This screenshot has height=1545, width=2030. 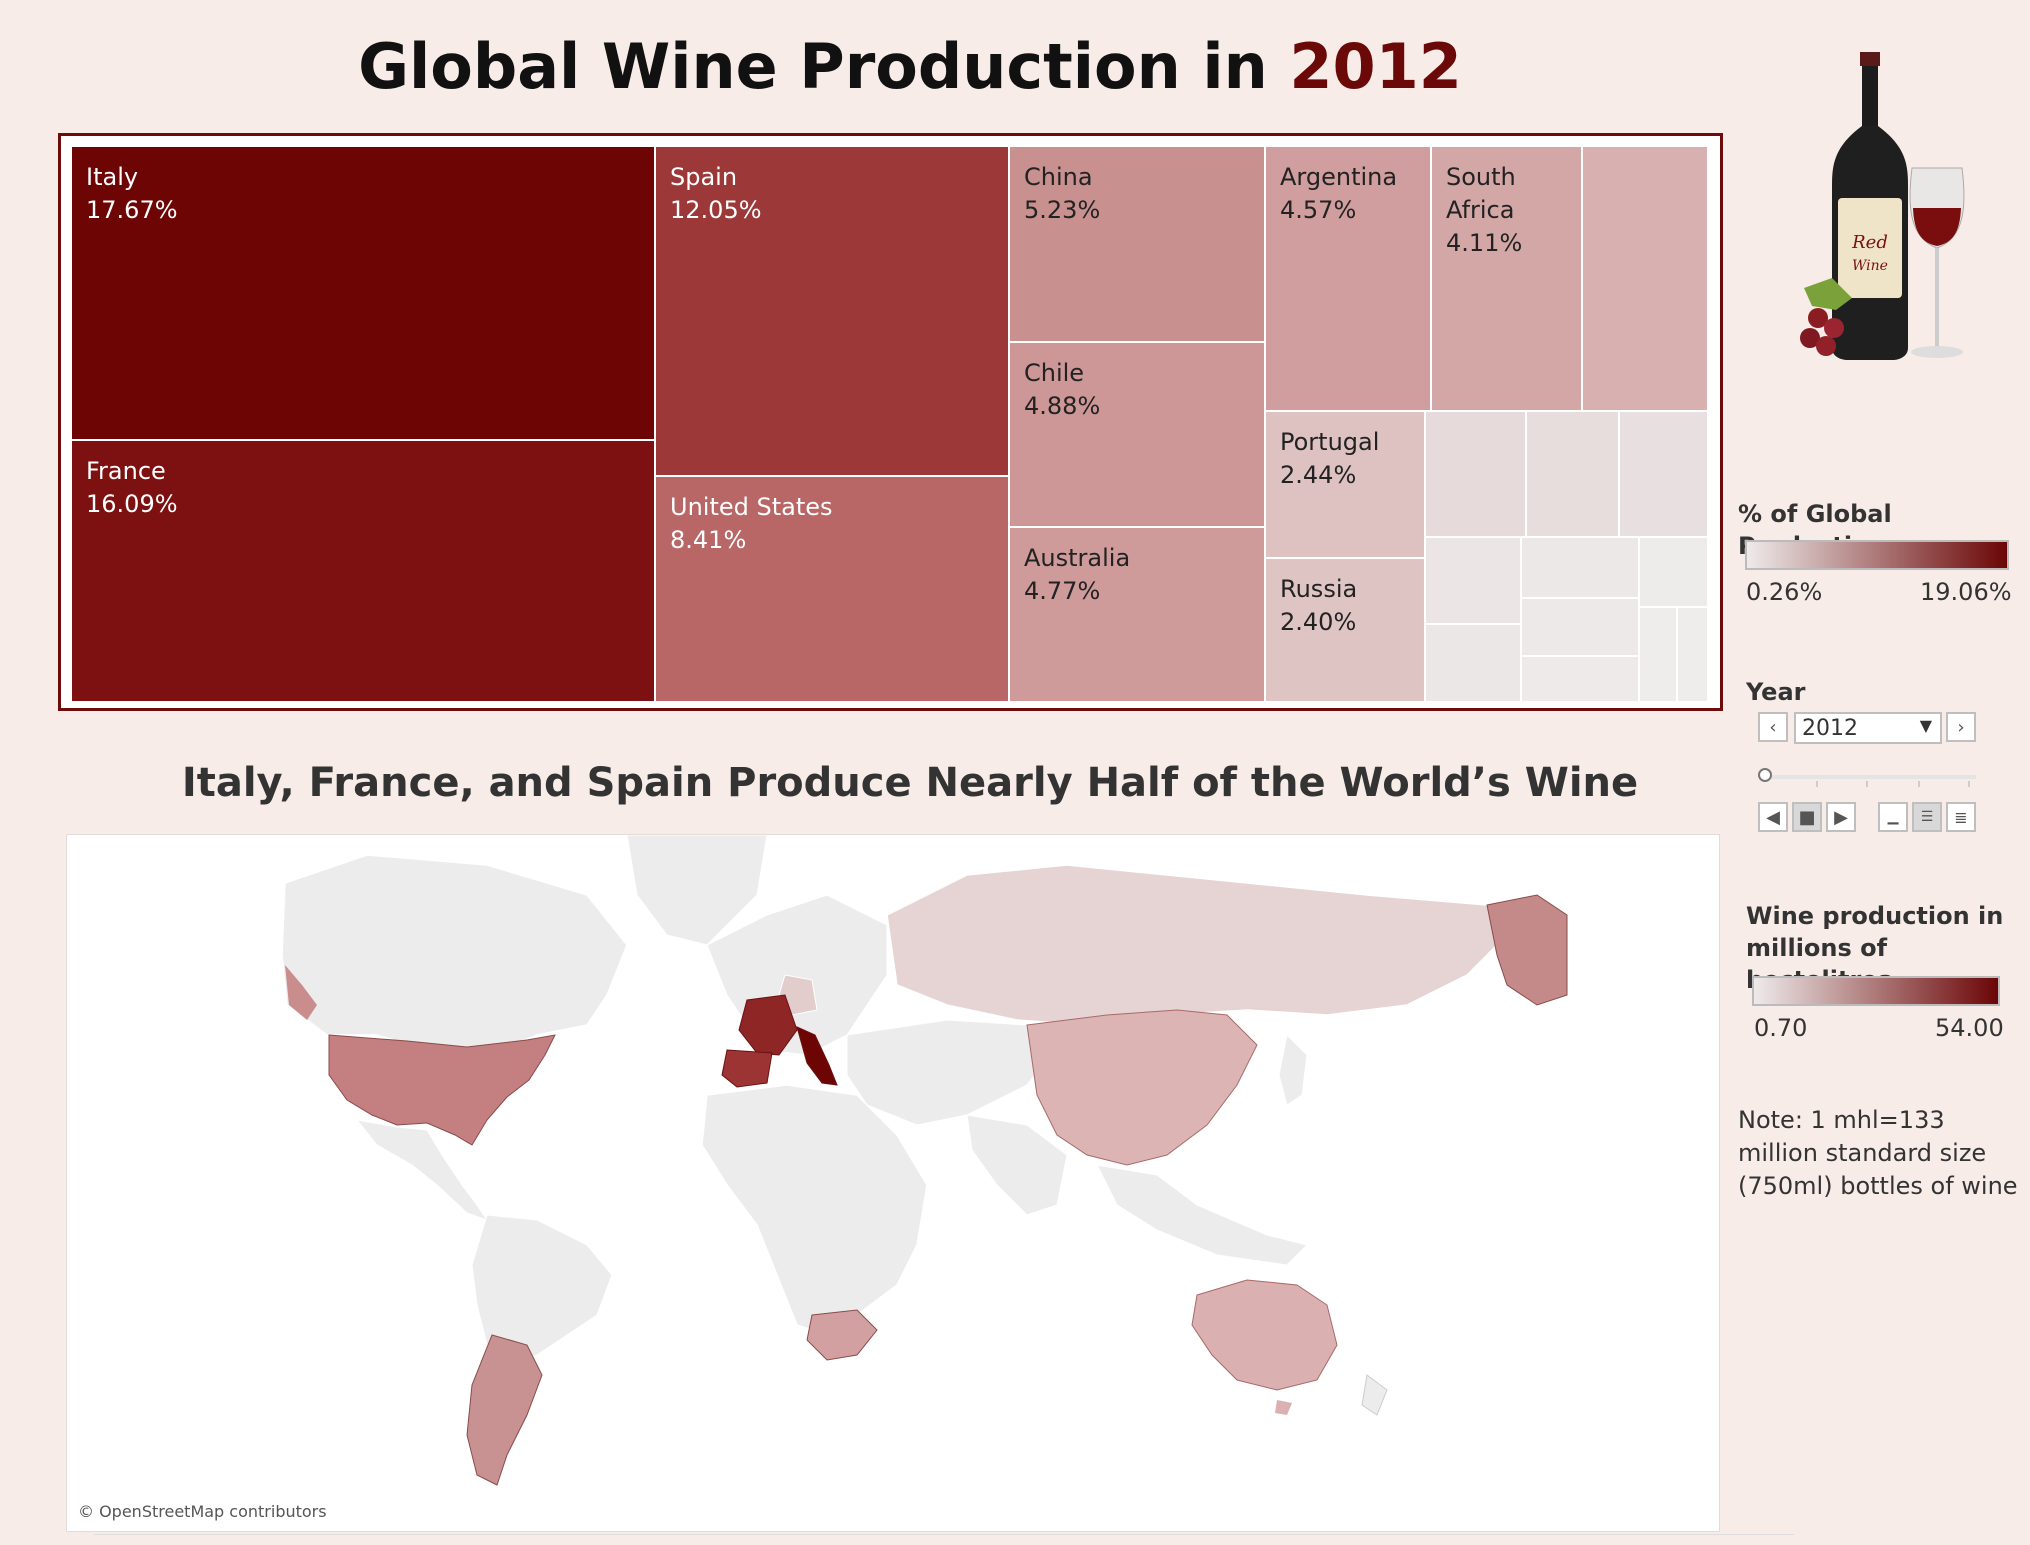 I want to click on tile-italy: Italy 17.67%, so click(x=363, y=293).